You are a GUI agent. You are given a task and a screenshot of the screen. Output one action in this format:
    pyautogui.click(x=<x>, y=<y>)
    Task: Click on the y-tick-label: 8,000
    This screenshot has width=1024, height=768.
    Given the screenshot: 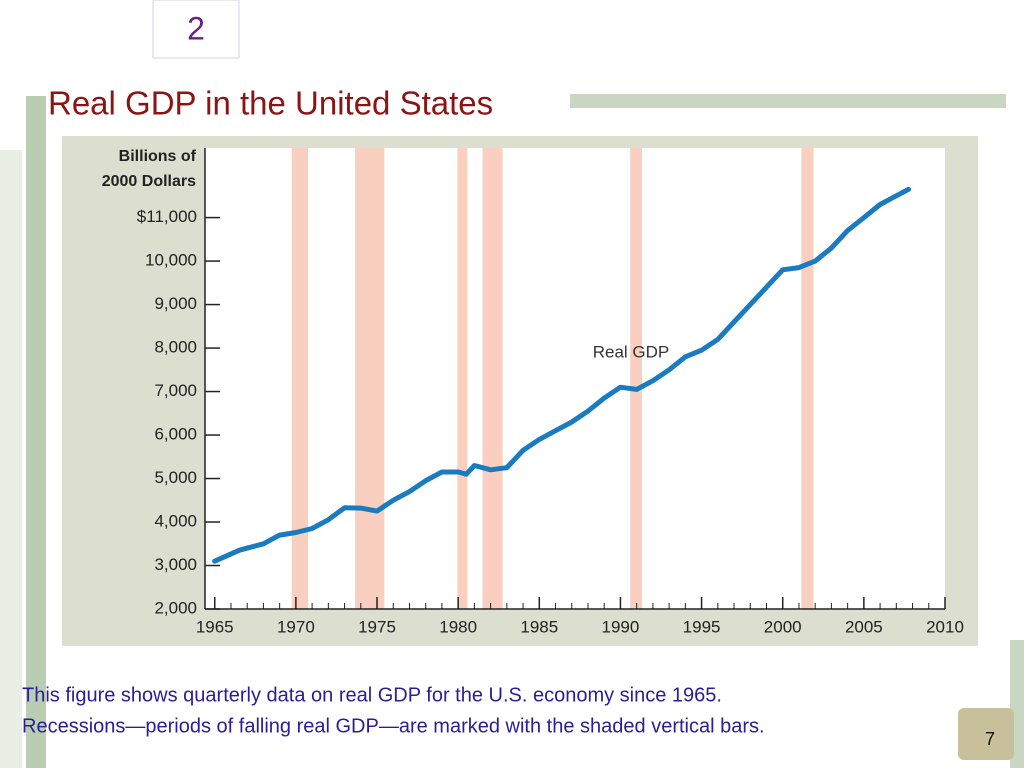 What is the action you would take?
    pyautogui.click(x=175, y=347)
    